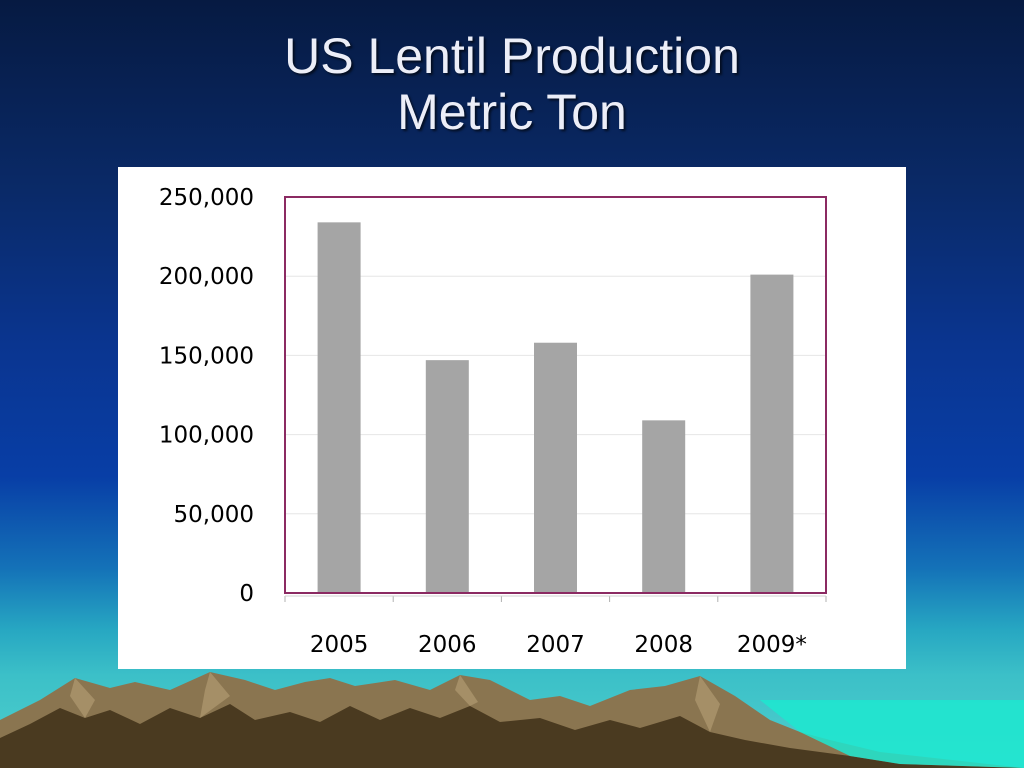  Describe the element at coordinates (214, 515) in the screenshot. I see `y-tick-label: 50,000` at that location.